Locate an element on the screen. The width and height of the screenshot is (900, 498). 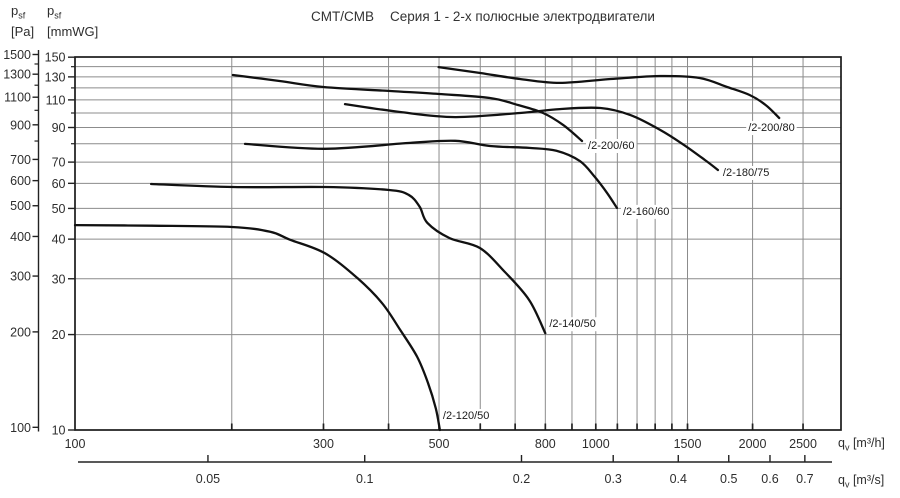
mmwg-tick-label: 60 is located at coordinates (59, 184).